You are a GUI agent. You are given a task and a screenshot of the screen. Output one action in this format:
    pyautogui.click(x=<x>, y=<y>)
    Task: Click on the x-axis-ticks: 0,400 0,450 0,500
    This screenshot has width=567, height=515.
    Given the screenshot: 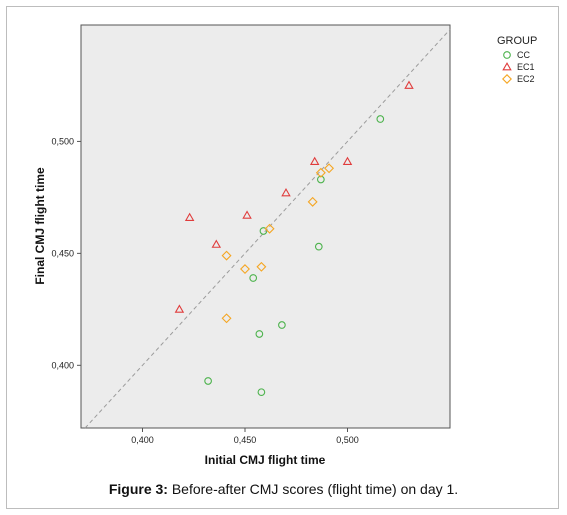 What is the action you would take?
    pyautogui.click(x=245, y=436)
    